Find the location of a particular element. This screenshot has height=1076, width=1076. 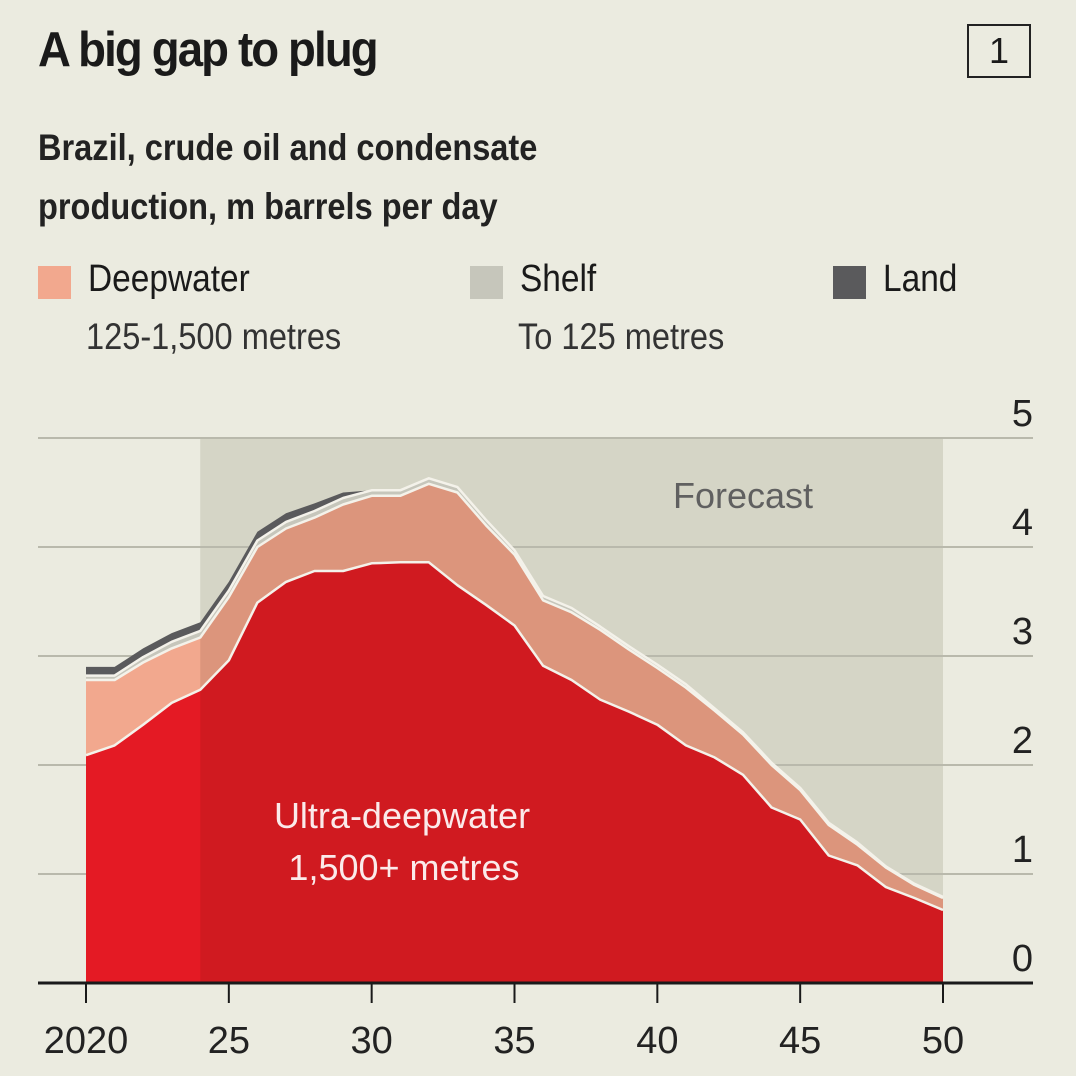

legend-sub-shelf: To 125 metres is located at coordinates (621, 336).